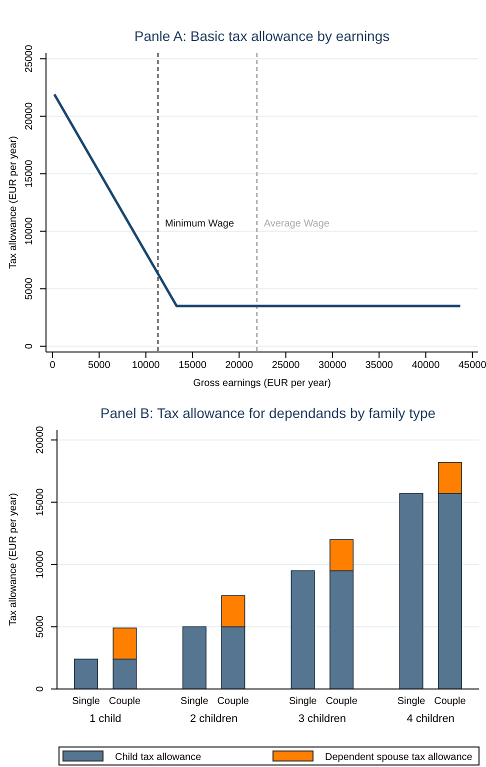 Image resolution: width=486 pixels, height=767 pixels. What do you see at coordinates (239, 366) in the screenshot?
I see `x-tick-label: 20000` at bounding box center [239, 366].